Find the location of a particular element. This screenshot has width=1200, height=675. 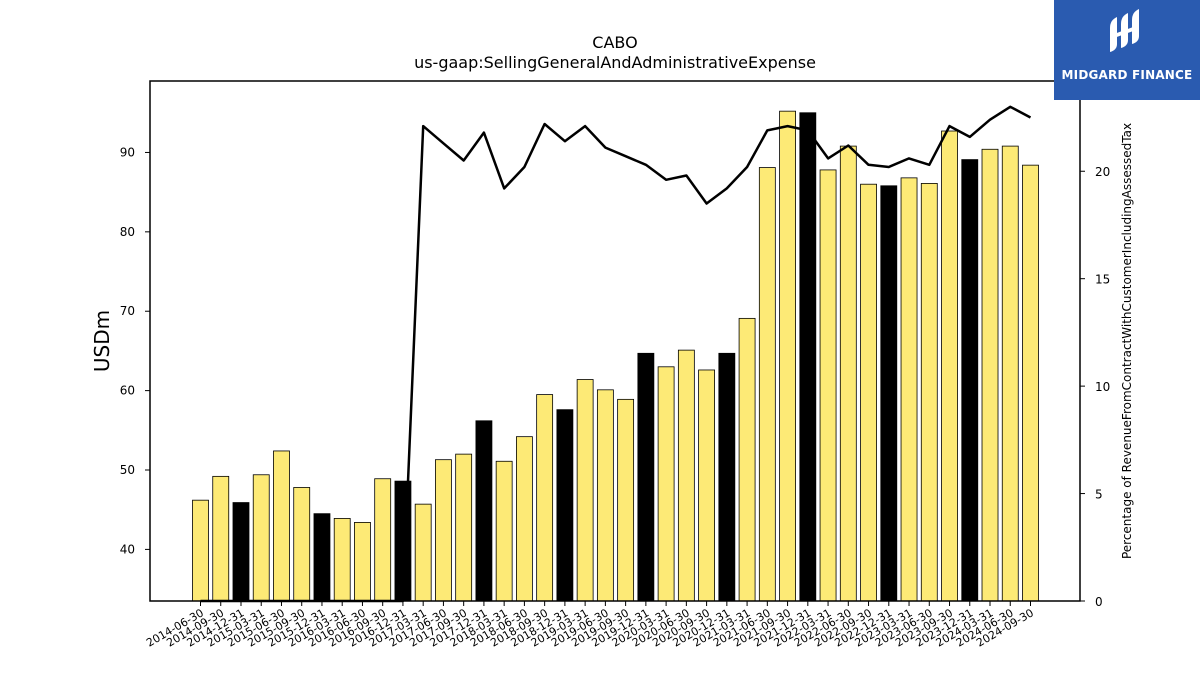

left-y-axis: 40 50 60 70 80 90 is located at coordinates (135, 350).